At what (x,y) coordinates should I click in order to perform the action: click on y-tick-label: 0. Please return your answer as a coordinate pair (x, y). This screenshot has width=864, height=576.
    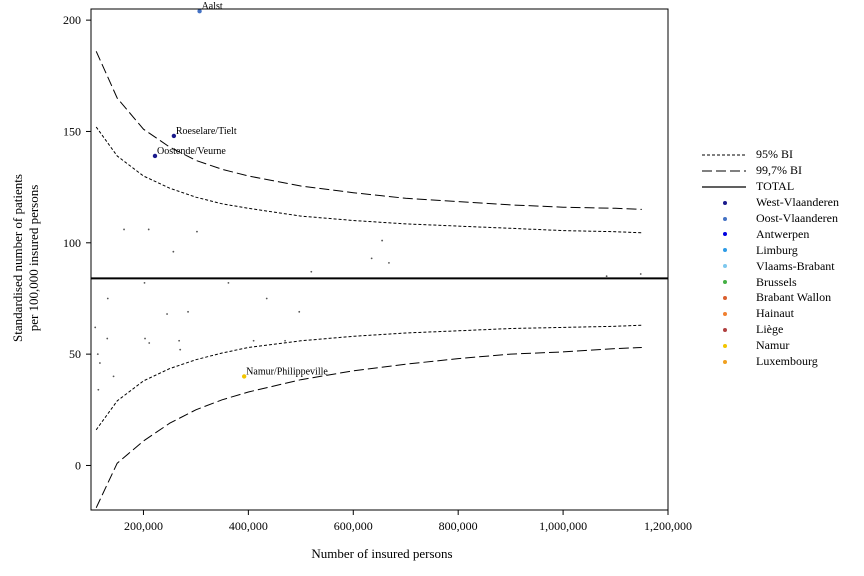
    Looking at the image, I should click on (78, 465).